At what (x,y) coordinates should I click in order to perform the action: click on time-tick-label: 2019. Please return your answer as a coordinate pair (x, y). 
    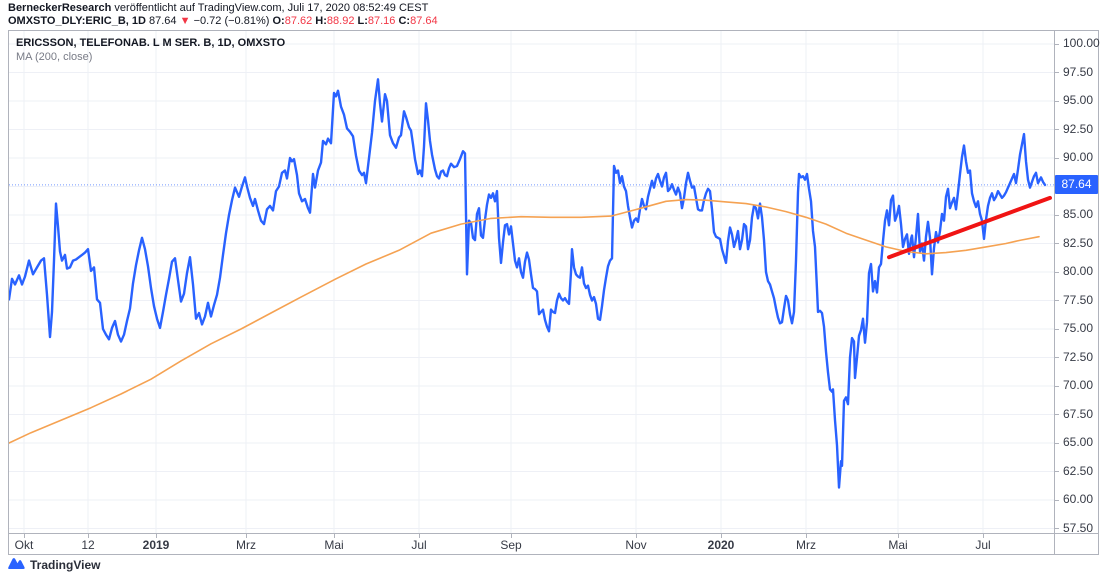
    Looking at the image, I should click on (156, 545).